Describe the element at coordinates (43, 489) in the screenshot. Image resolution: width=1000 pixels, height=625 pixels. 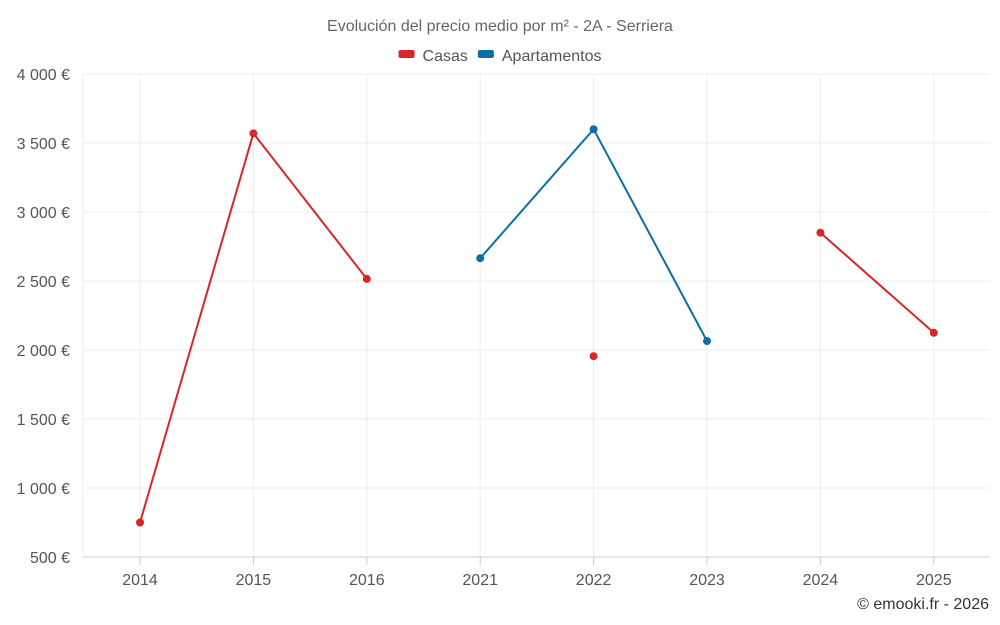
I see `y-tick-label: 1 000 €` at that location.